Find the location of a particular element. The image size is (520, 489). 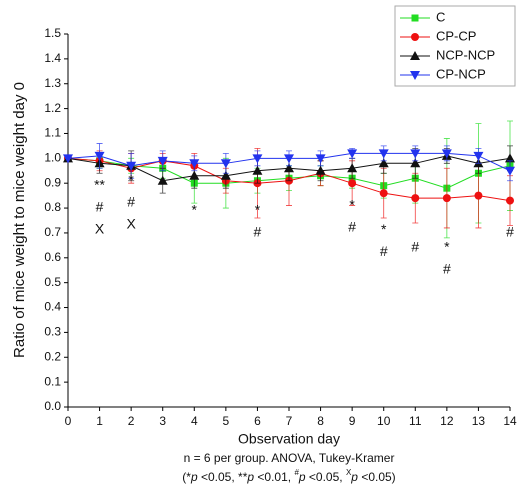

legend-label: NCP-NCP is located at coordinates (465, 54).